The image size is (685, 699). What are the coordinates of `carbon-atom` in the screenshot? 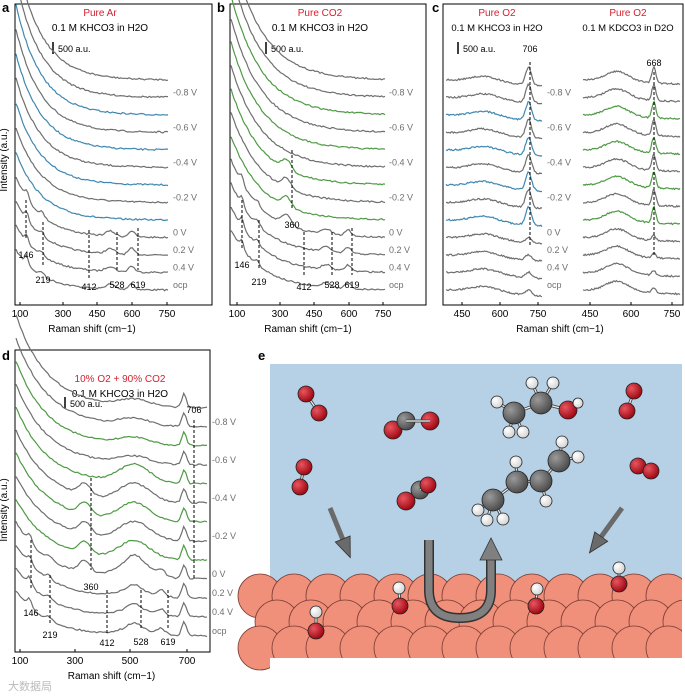 It's located at (517, 482).